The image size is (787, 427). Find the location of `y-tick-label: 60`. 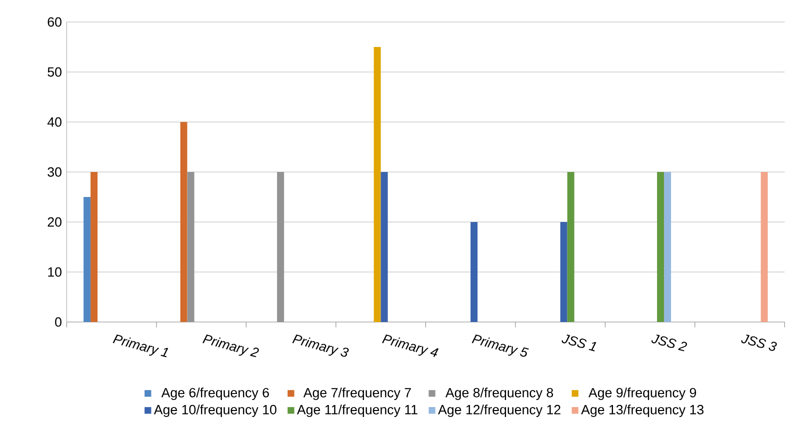

y-tick-label: 60 is located at coordinates (55, 22).